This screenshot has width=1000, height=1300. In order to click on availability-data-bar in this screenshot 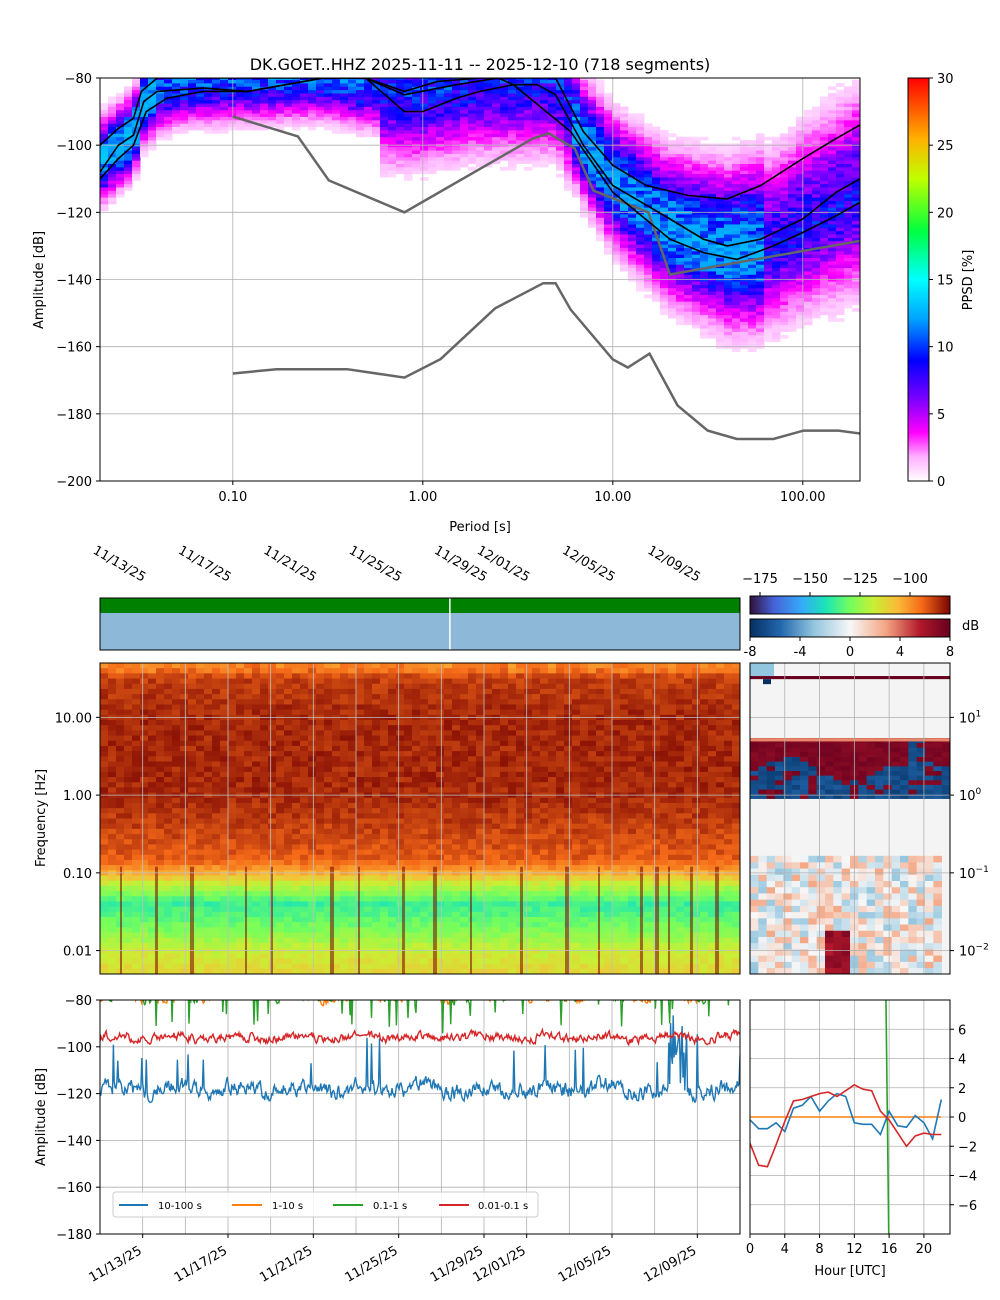, I will do `click(420, 605)`.